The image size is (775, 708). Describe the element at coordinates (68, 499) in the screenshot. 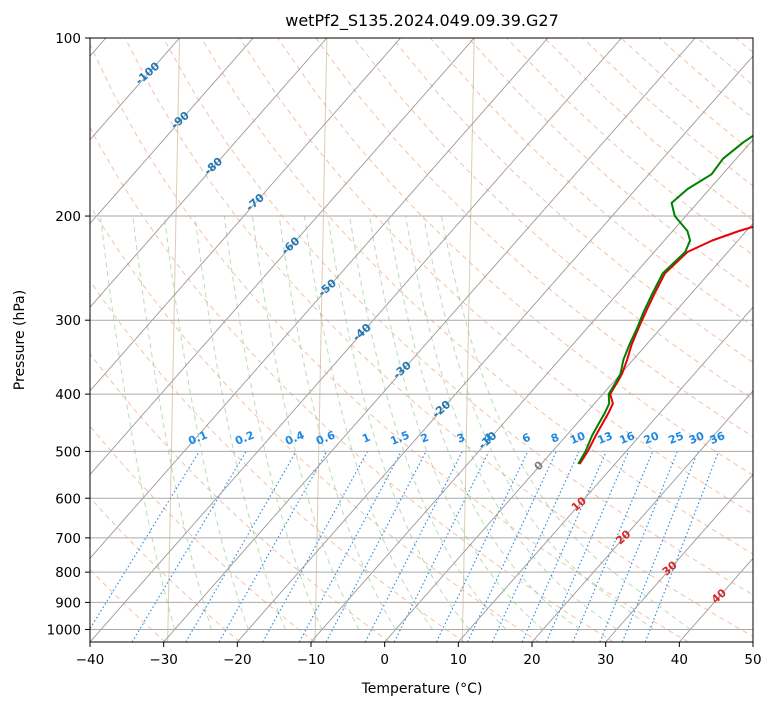

I see `y-tick-label: 600` at that location.